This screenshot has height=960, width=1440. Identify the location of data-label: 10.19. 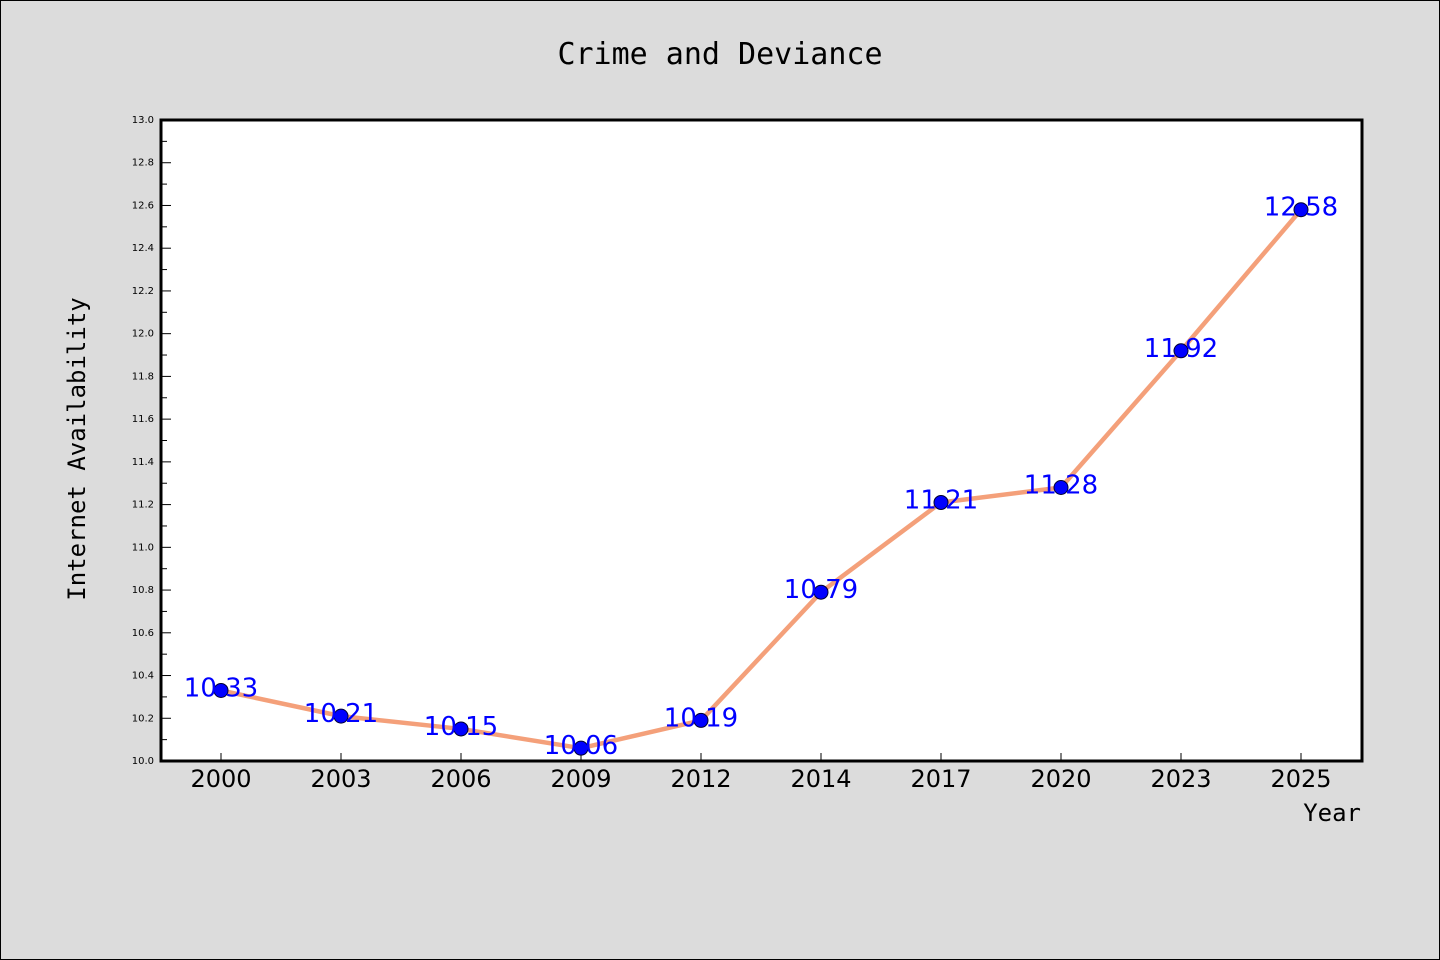
(701, 718).